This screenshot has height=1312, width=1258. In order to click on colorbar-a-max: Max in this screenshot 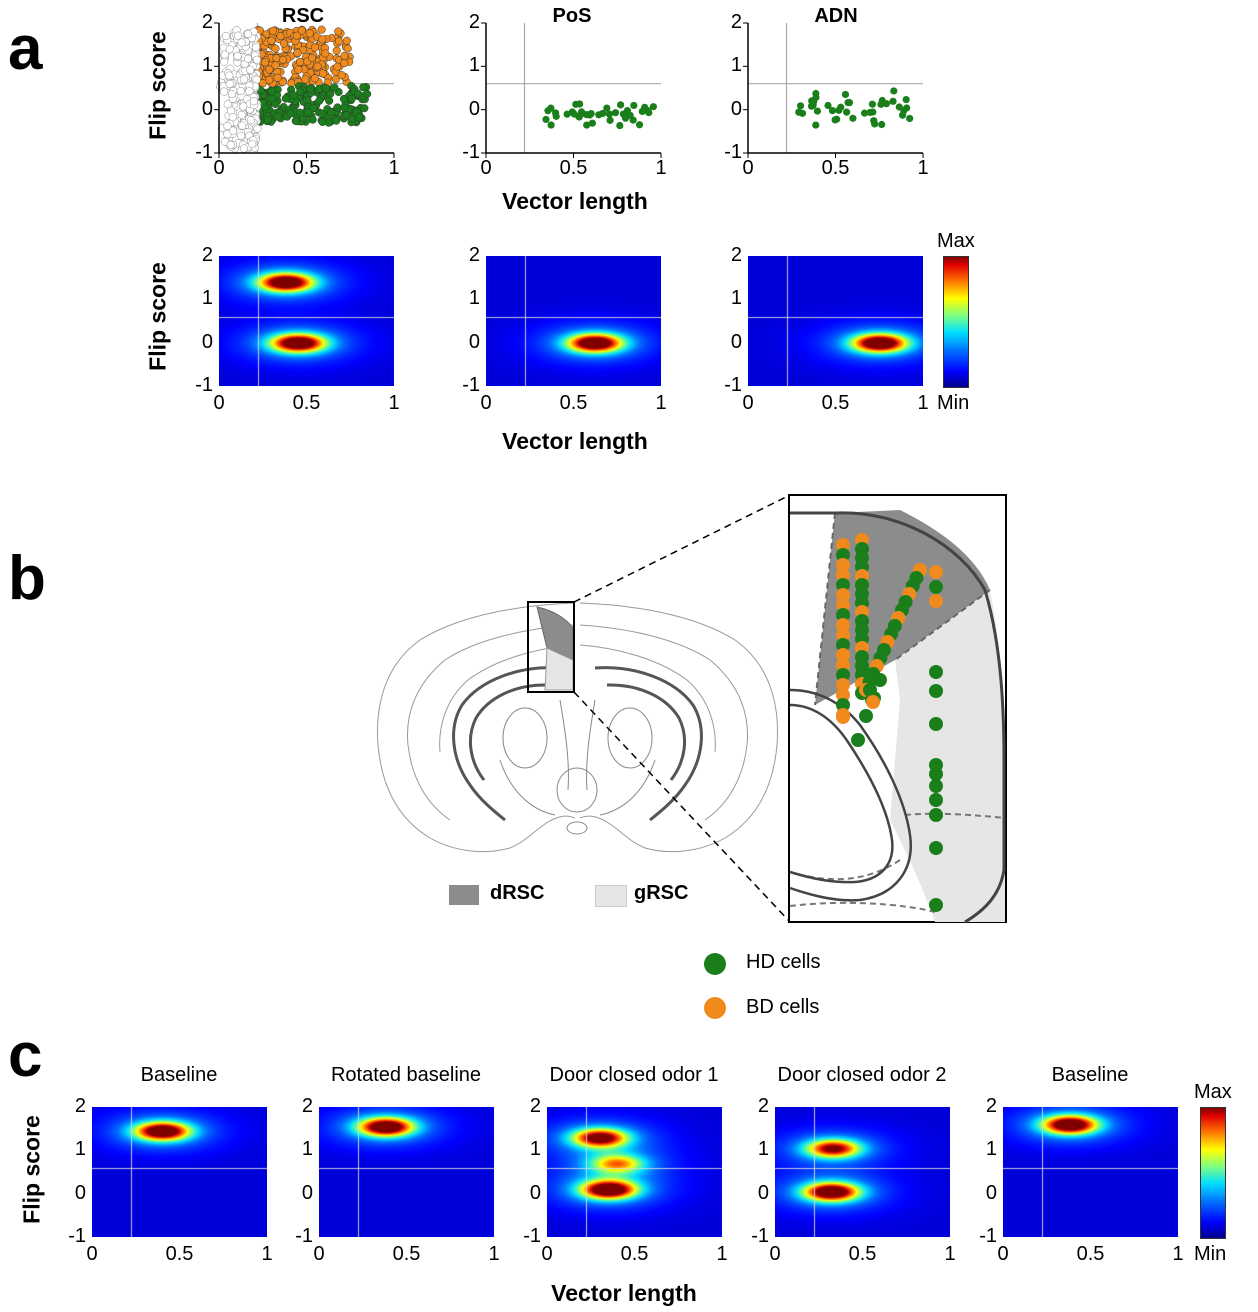, I will do `click(956, 241)`.